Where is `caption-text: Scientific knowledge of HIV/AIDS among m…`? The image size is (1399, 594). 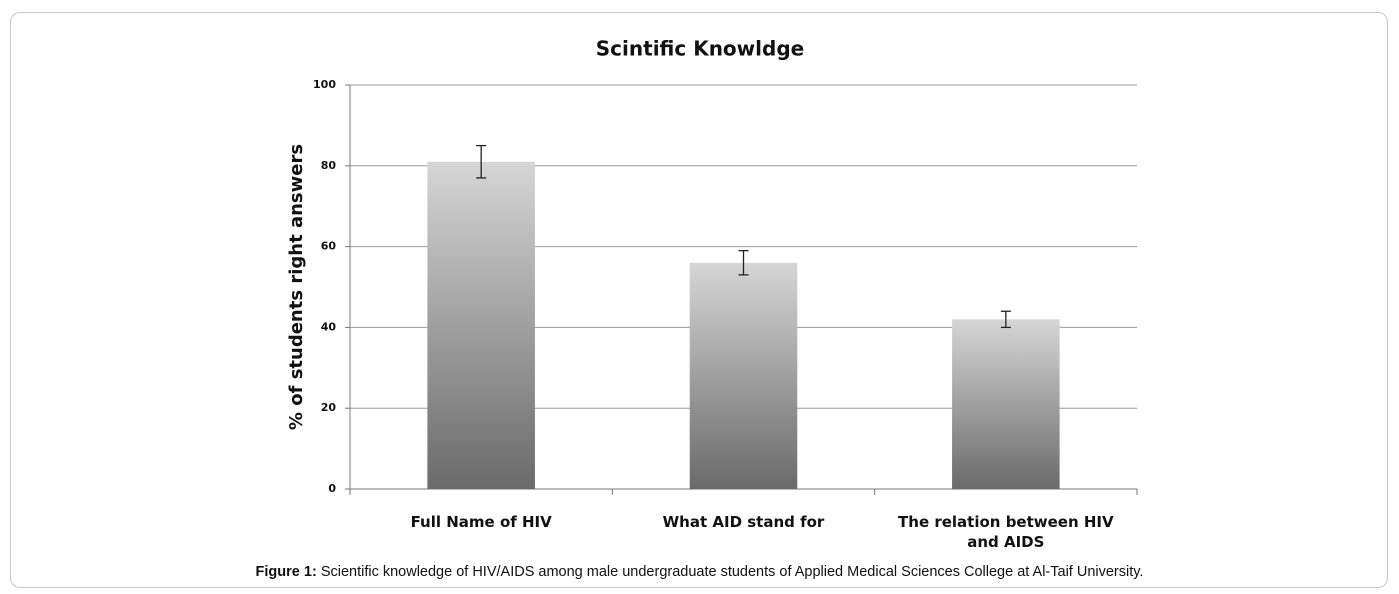
caption-text: Scientific knowledge of HIV/AIDS among m… is located at coordinates (732, 572).